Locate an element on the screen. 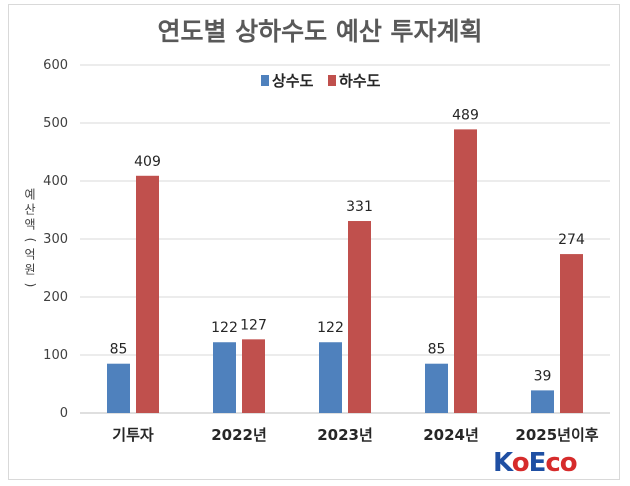 The width and height of the screenshot is (630, 486). legend-label: 상수도 is located at coordinates (293, 81).